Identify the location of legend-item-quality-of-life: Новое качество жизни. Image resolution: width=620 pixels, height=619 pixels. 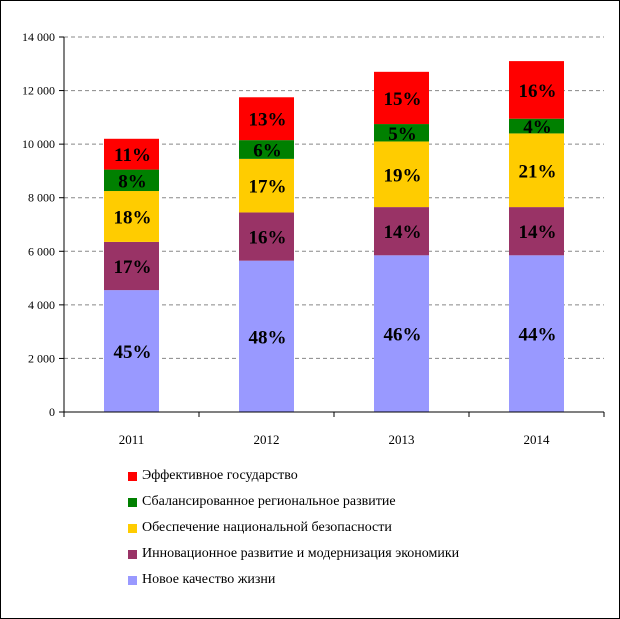
(293, 580).